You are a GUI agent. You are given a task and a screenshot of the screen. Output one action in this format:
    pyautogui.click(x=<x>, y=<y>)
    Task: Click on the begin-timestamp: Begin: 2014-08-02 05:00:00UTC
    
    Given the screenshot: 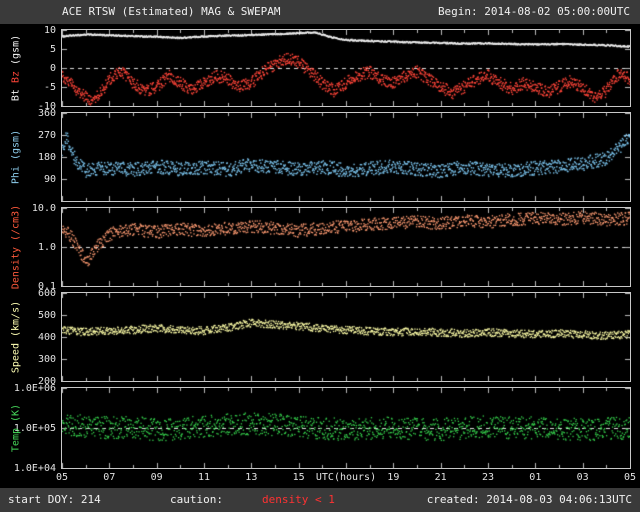 What is the action you would take?
    pyautogui.click(x=533, y=11)
    